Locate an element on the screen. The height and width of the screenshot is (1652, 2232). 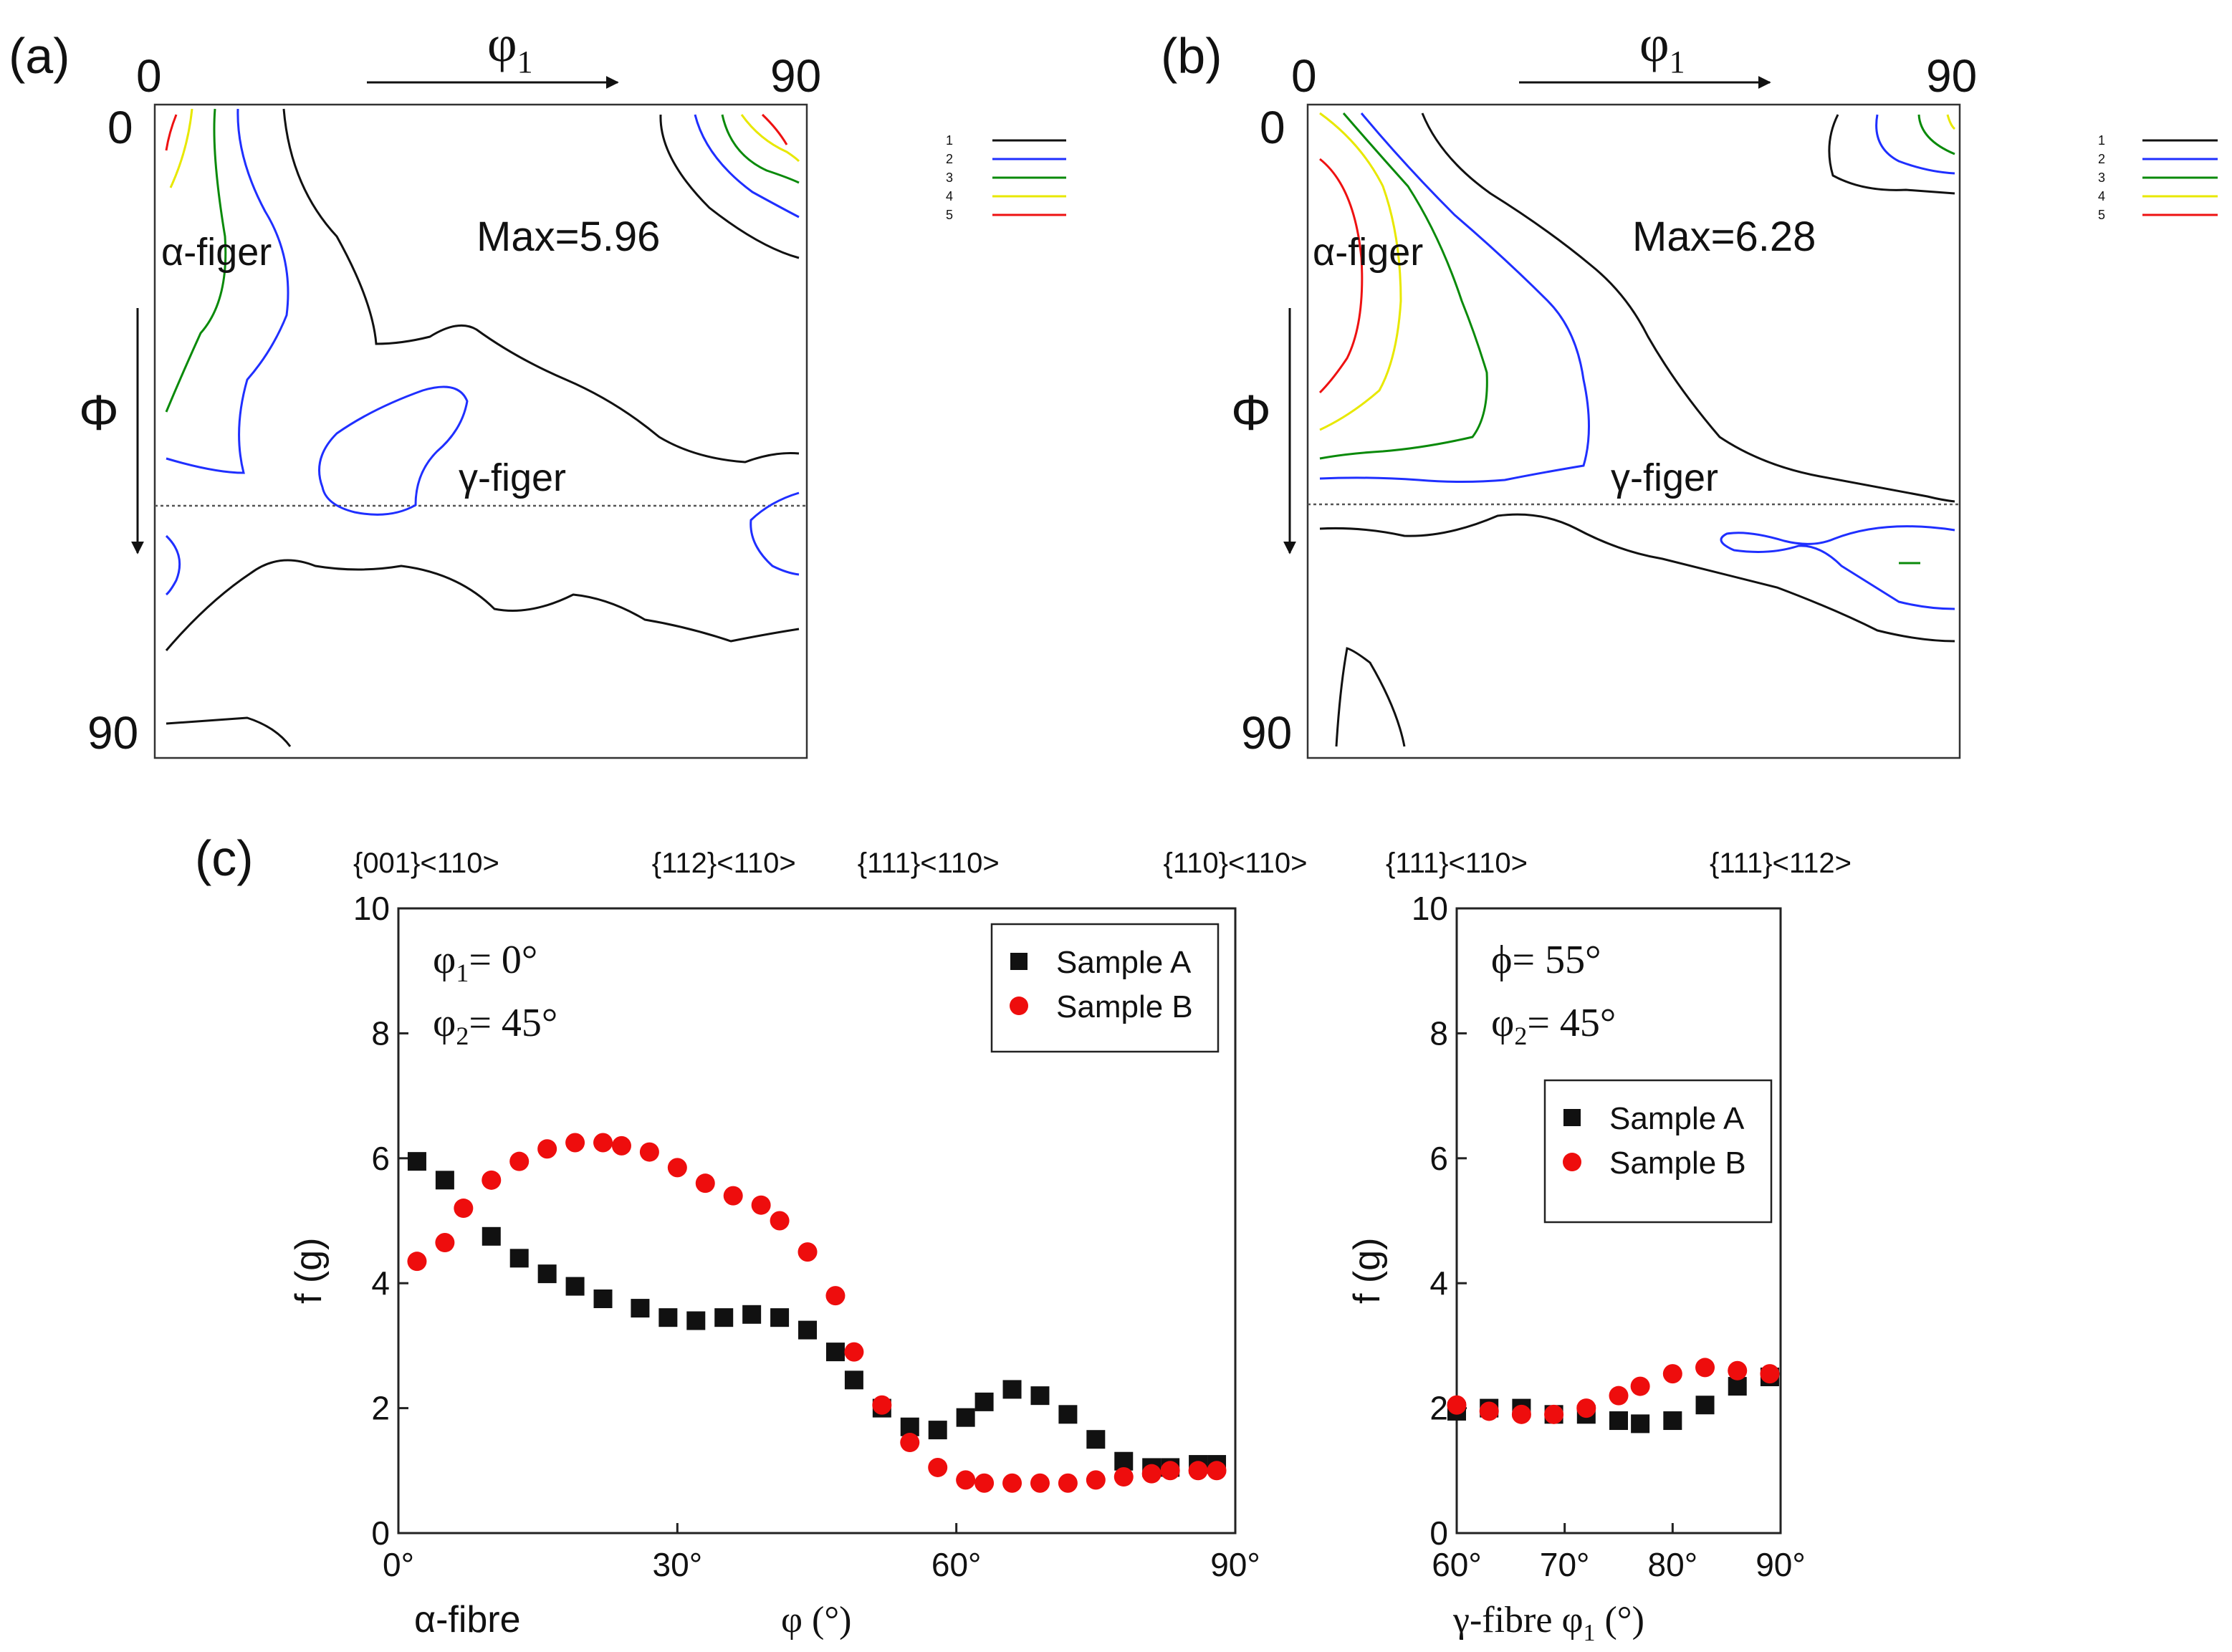
panel-a-contour-level1-bottom is located at coordinates (229, 731).